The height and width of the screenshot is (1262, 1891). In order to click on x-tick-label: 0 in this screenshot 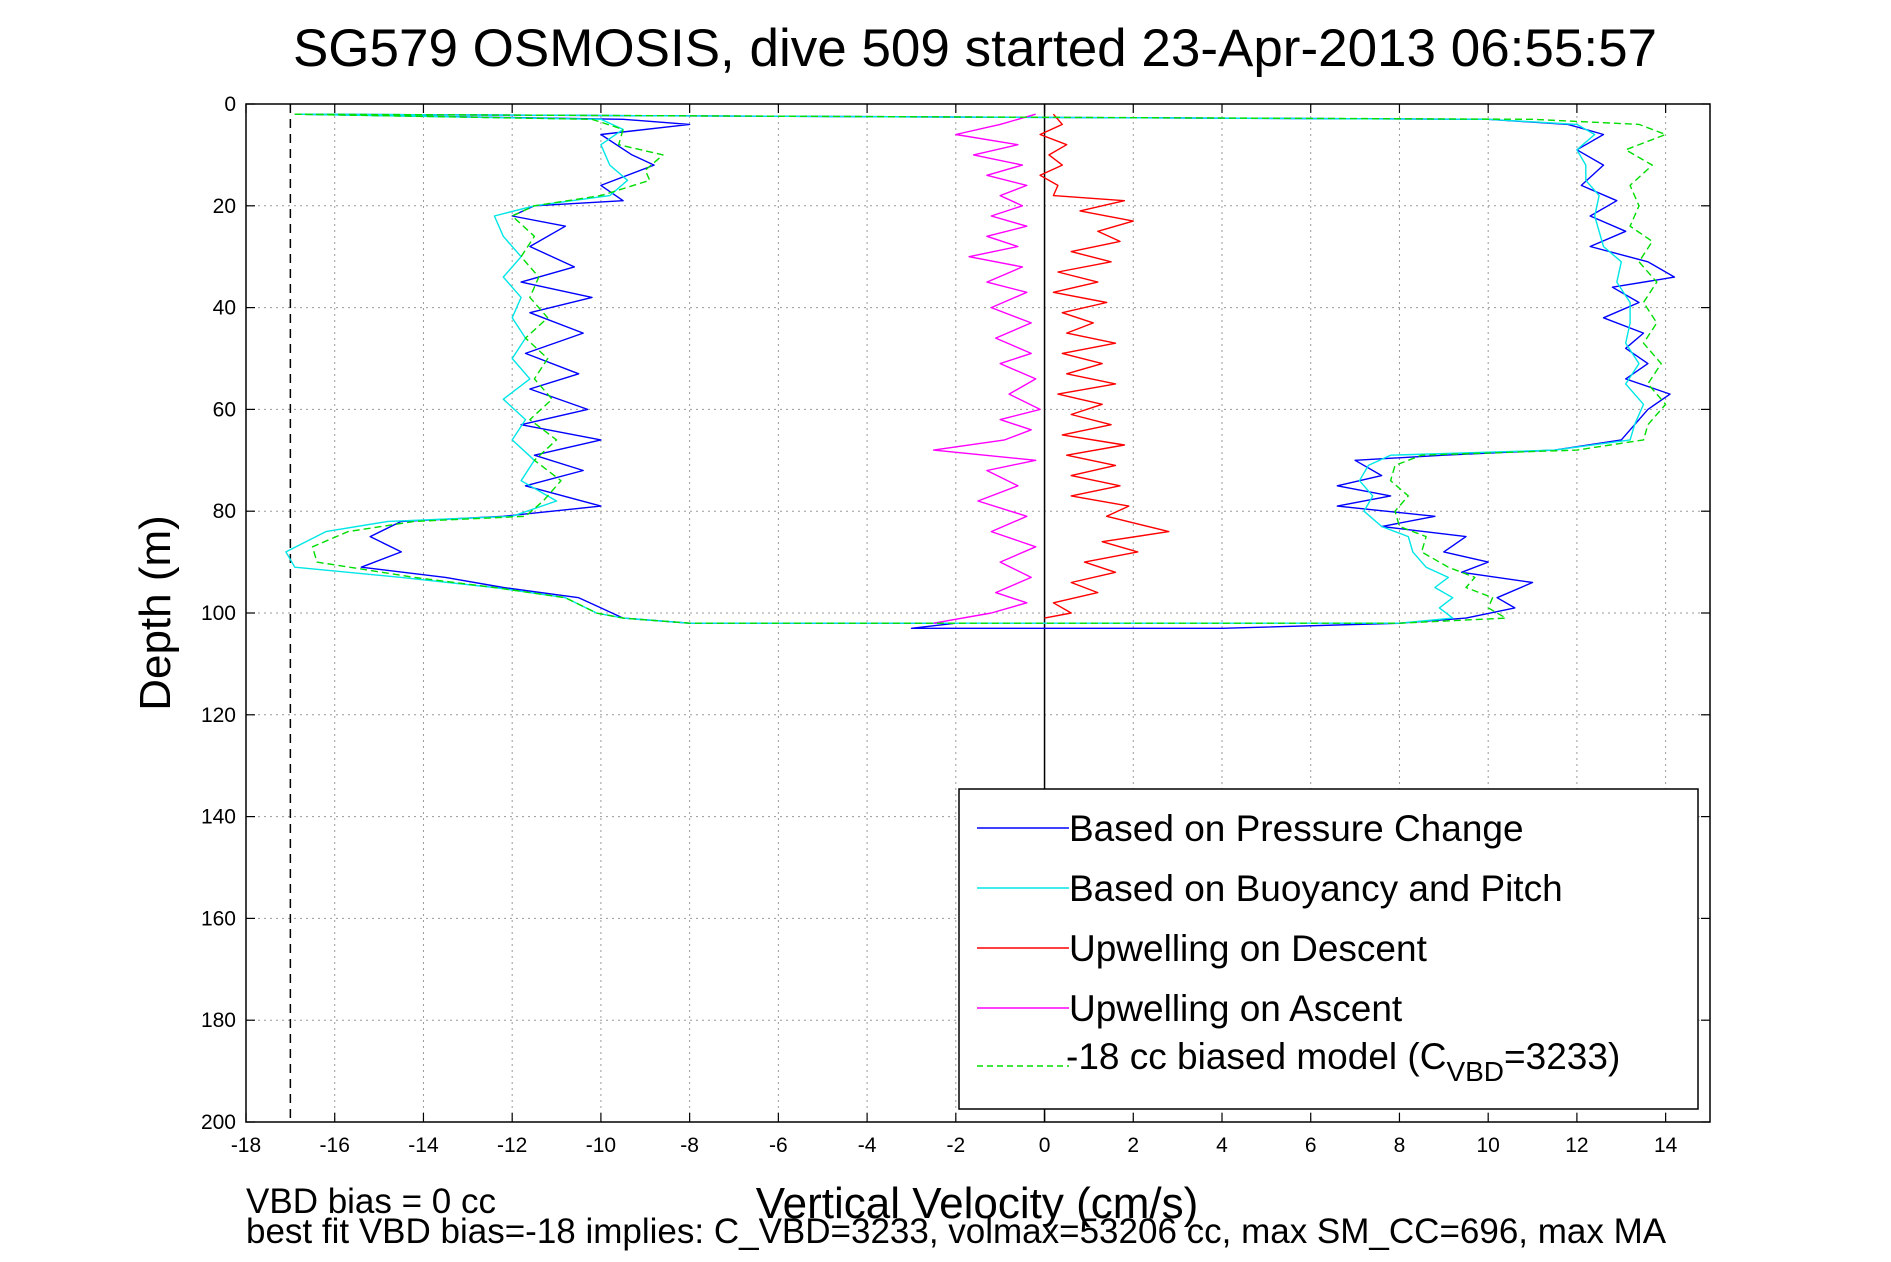, I will do `click(1045, 1145)`.